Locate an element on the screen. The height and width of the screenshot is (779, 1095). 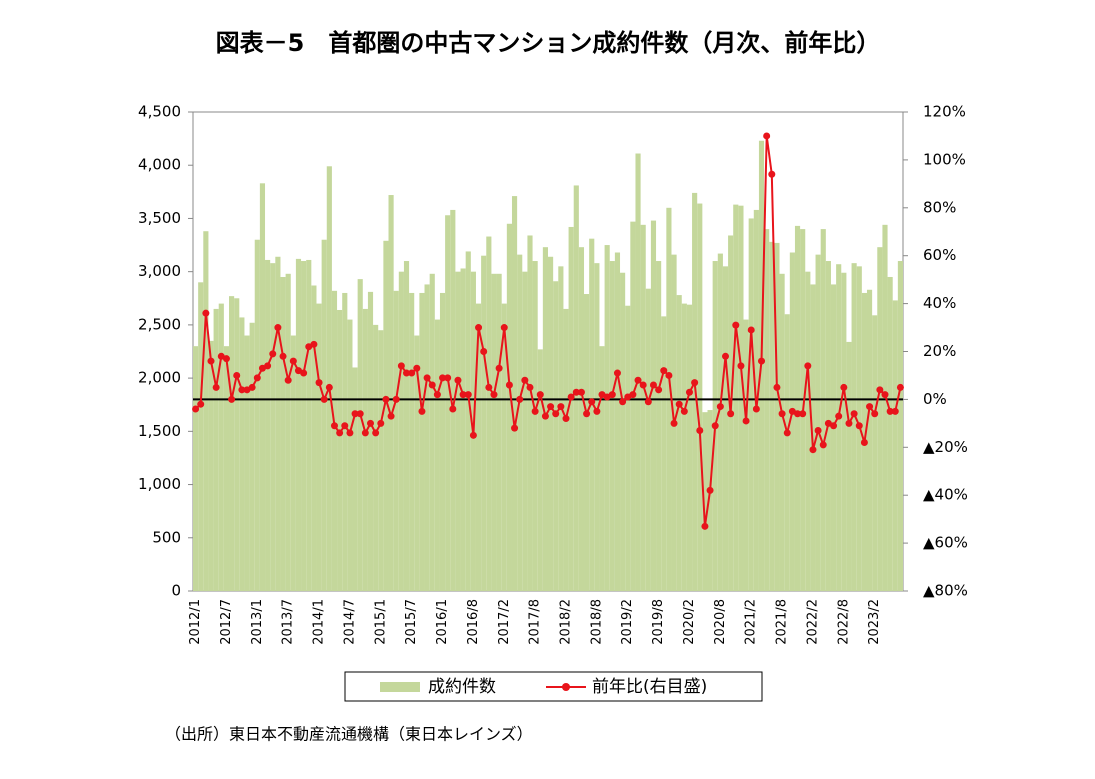
y2-tick-label: 100% is located at coordinates (944, 159).